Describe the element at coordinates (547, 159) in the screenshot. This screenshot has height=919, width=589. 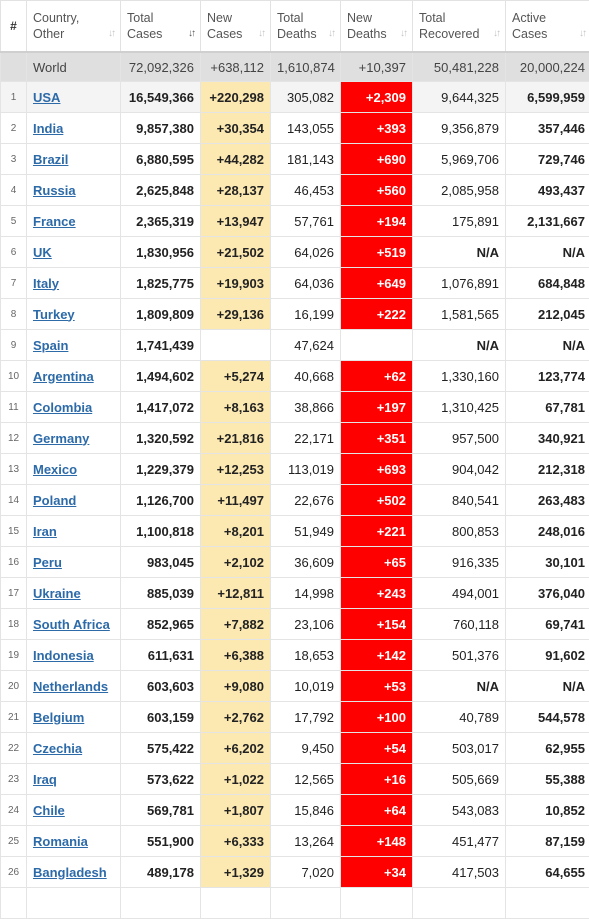
I see `active-cases-cell: 729,746` at that location.